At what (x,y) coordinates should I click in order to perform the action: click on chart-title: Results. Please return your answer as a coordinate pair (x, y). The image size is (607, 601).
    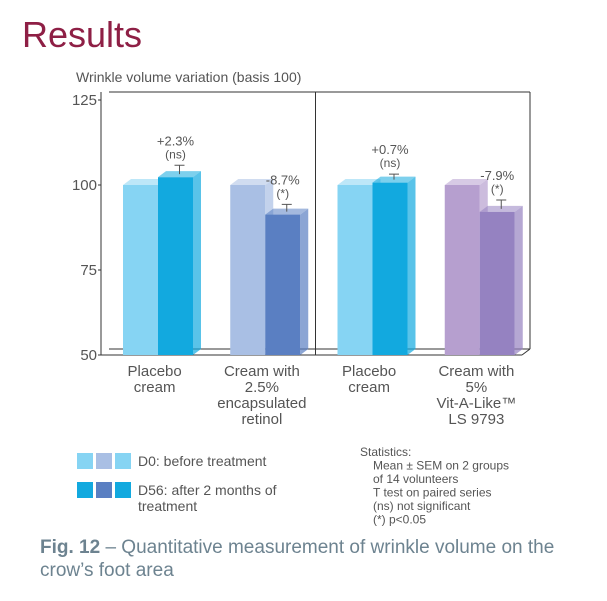
    Looking at the image, I should click on (82, 34).